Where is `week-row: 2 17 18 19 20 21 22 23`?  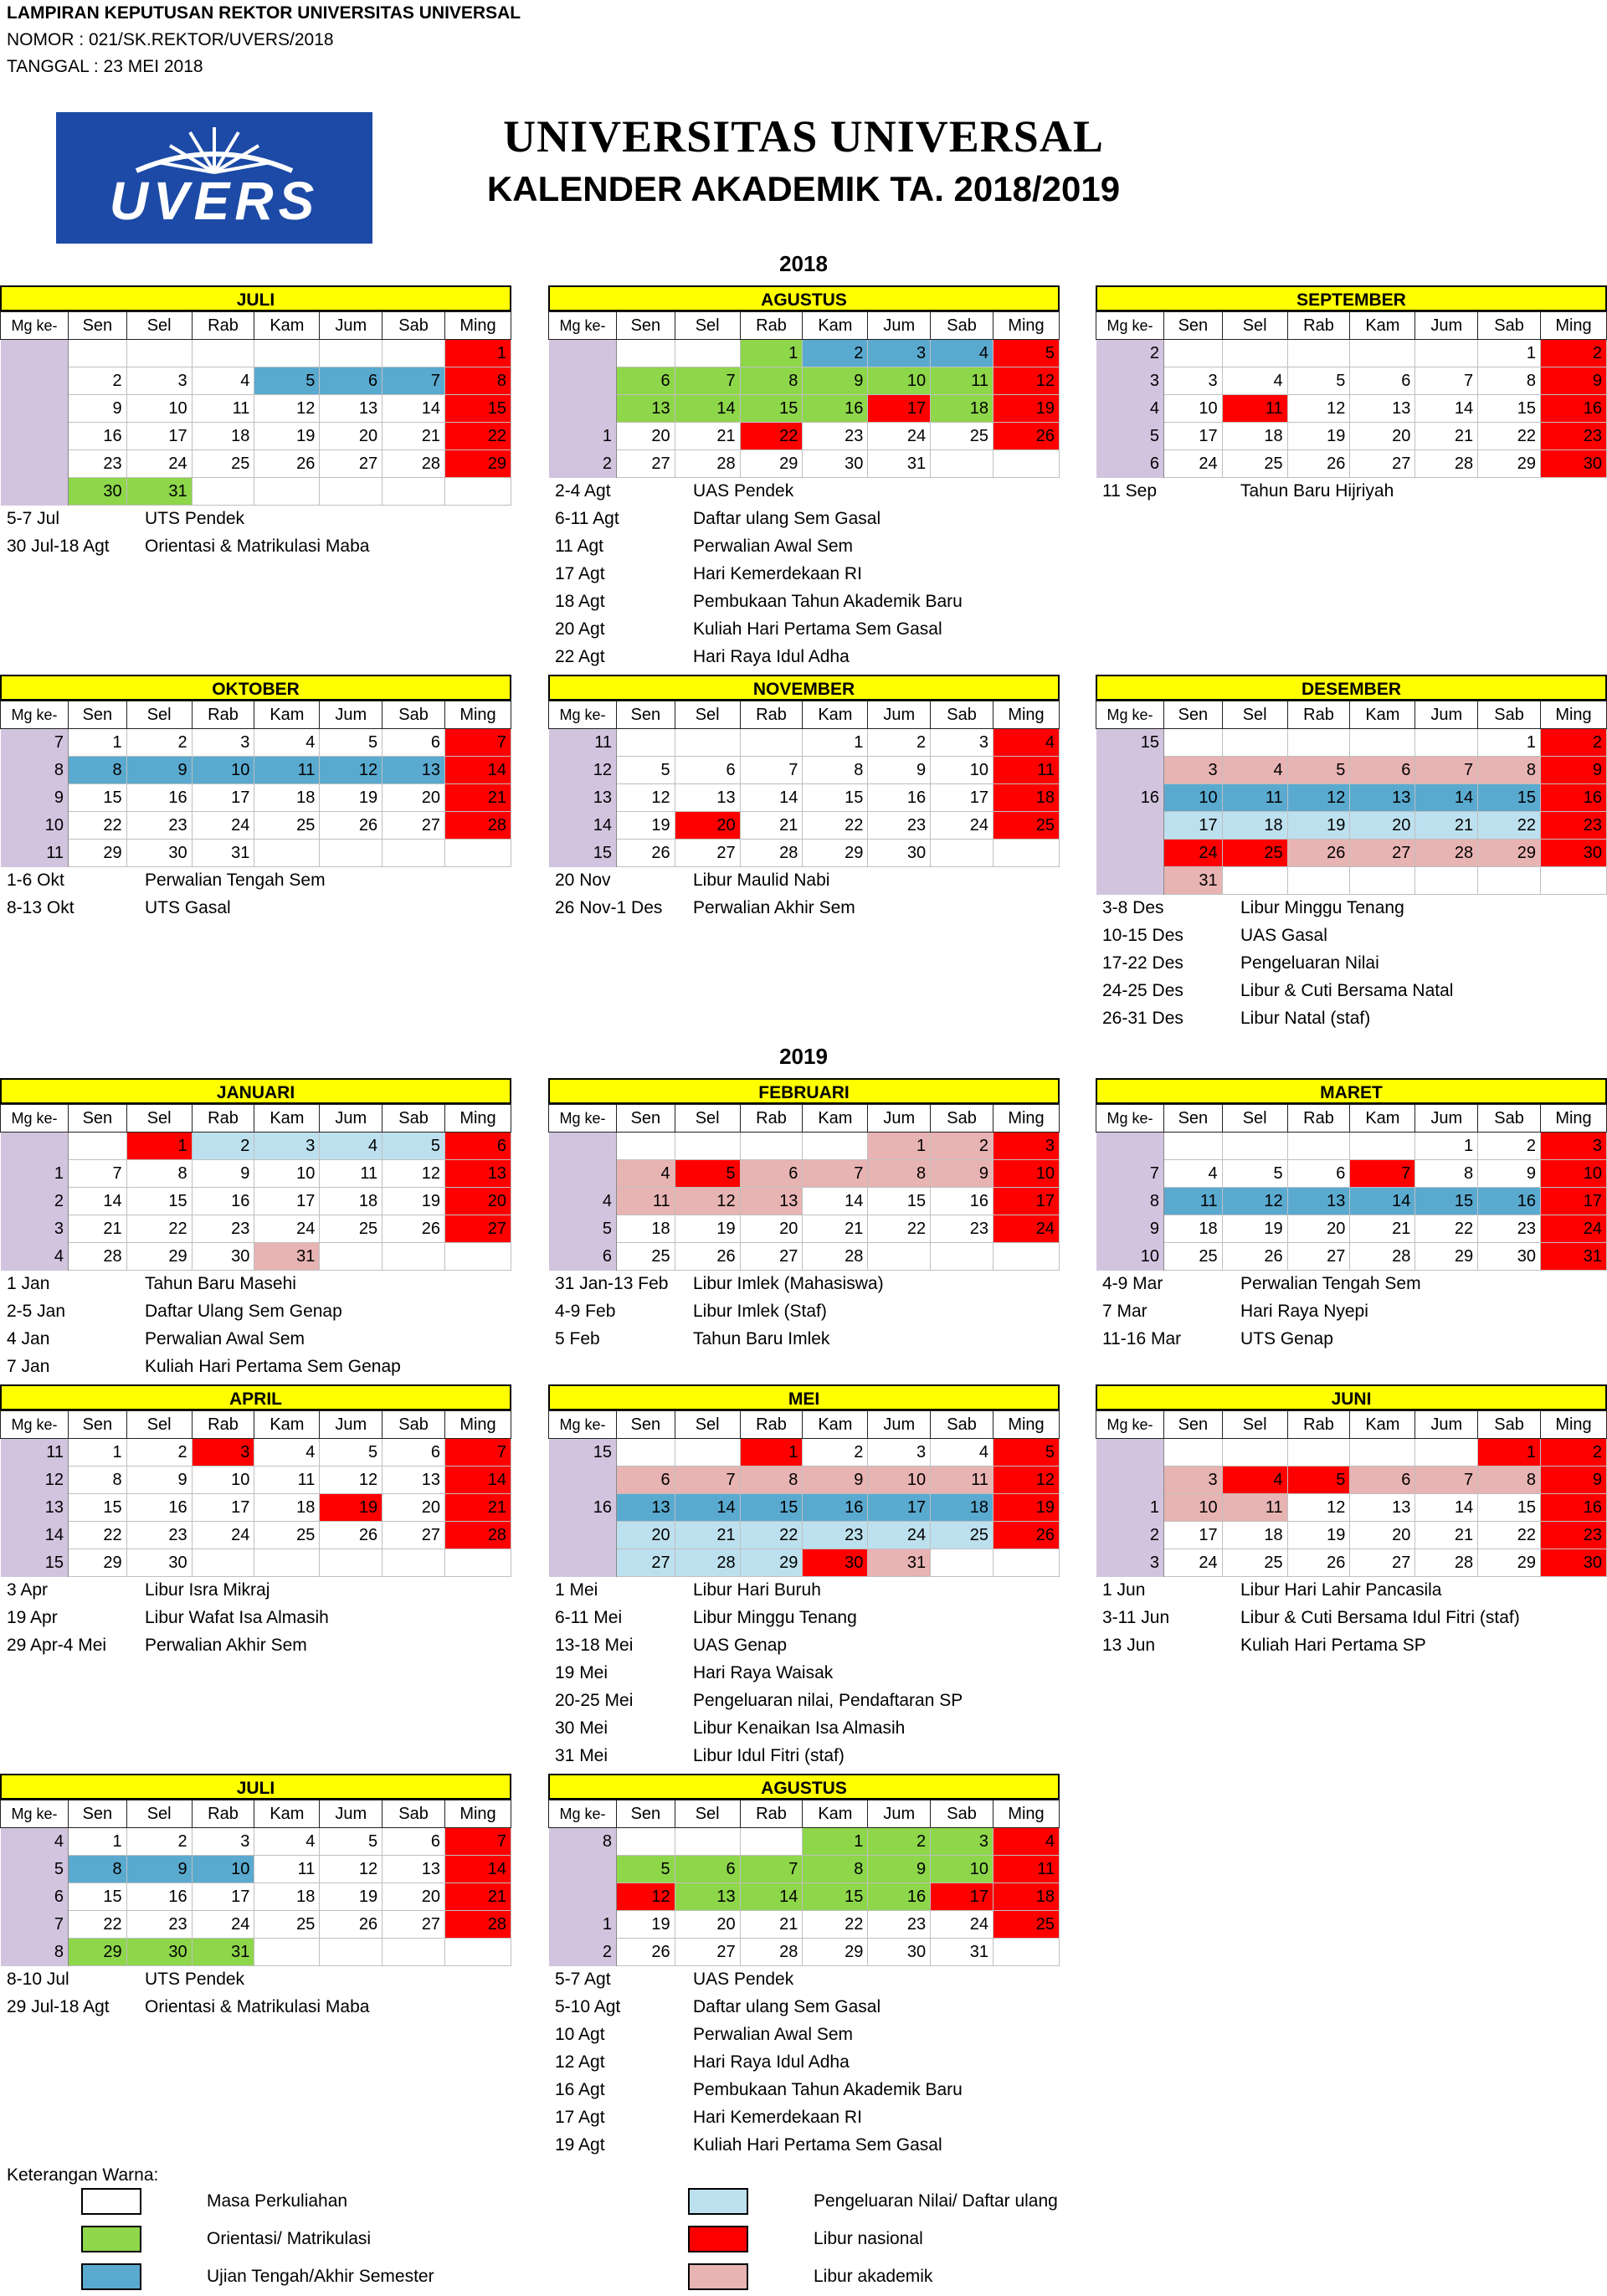 week-row: 2 17 18 19 20 21 22 23 is located at coordinates (1351, 1535).